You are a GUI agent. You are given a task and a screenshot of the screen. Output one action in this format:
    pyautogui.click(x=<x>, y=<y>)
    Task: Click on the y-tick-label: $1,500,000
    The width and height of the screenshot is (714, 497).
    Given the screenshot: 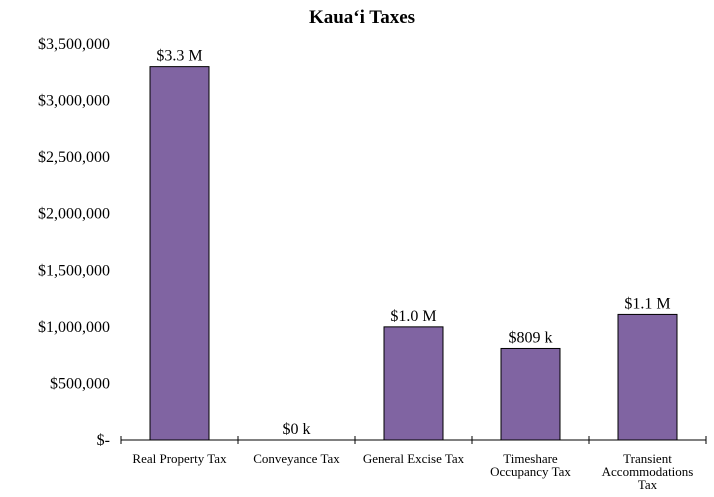 What is the action you would take?
    pyautogui.click(x=74, y=270)
    